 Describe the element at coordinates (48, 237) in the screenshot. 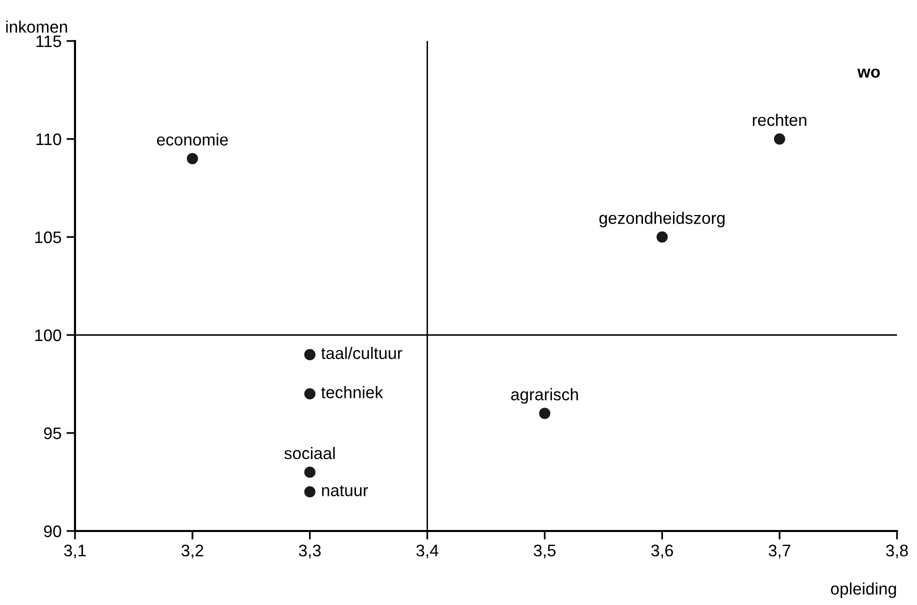

I see `y-tick-label: 105` at that location.